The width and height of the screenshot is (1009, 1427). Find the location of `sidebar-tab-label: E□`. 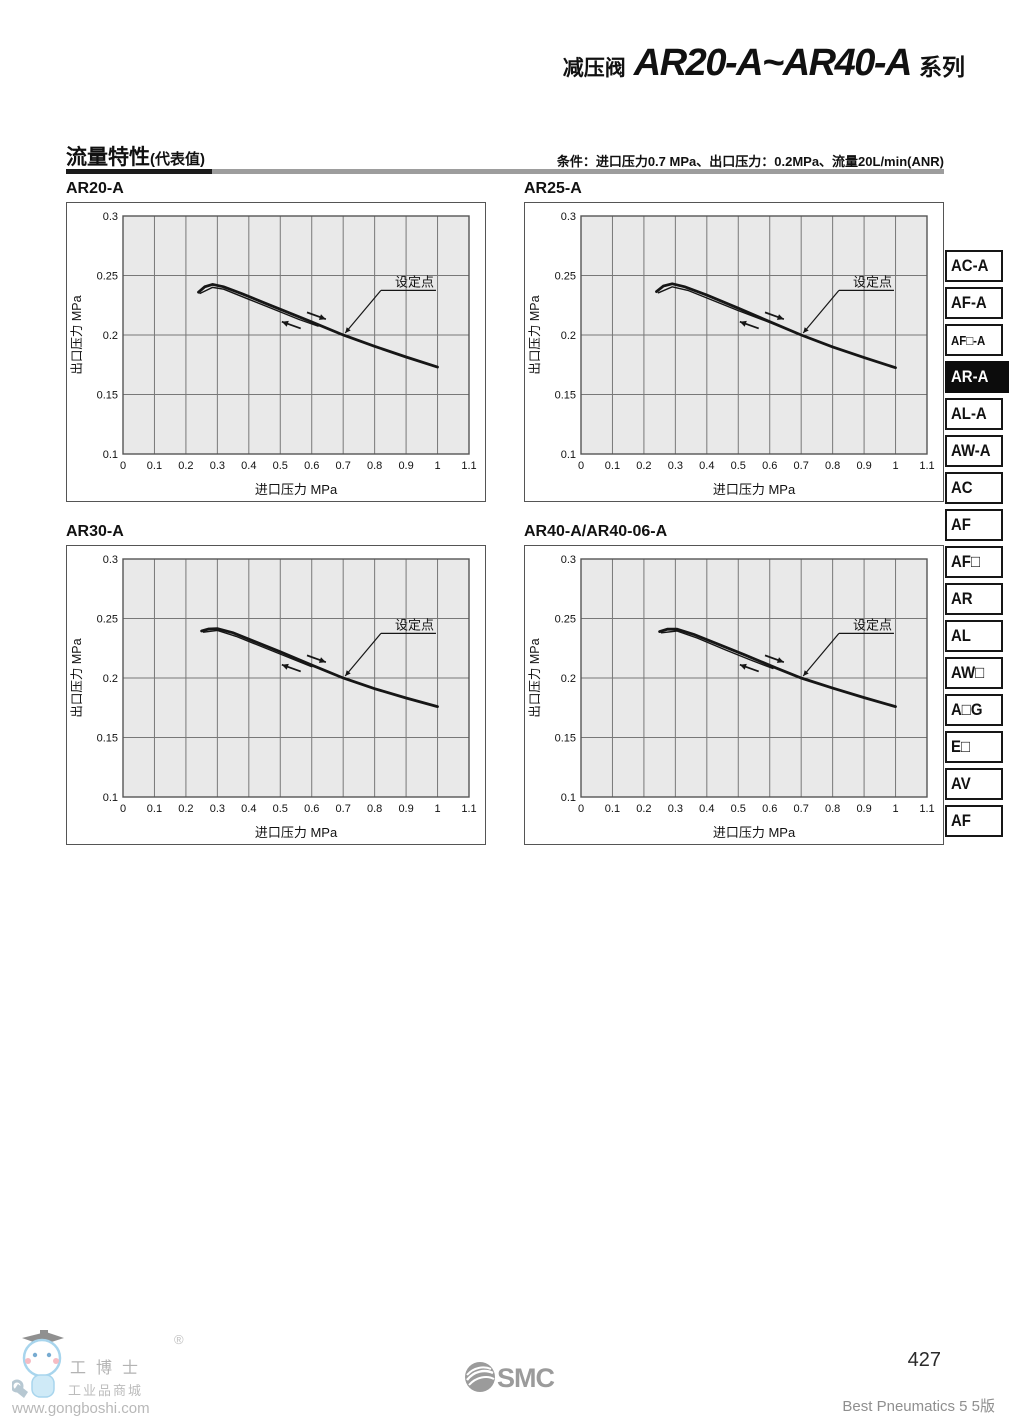

sidebar-tab-label: E□ is located at coordinates (961, 746).